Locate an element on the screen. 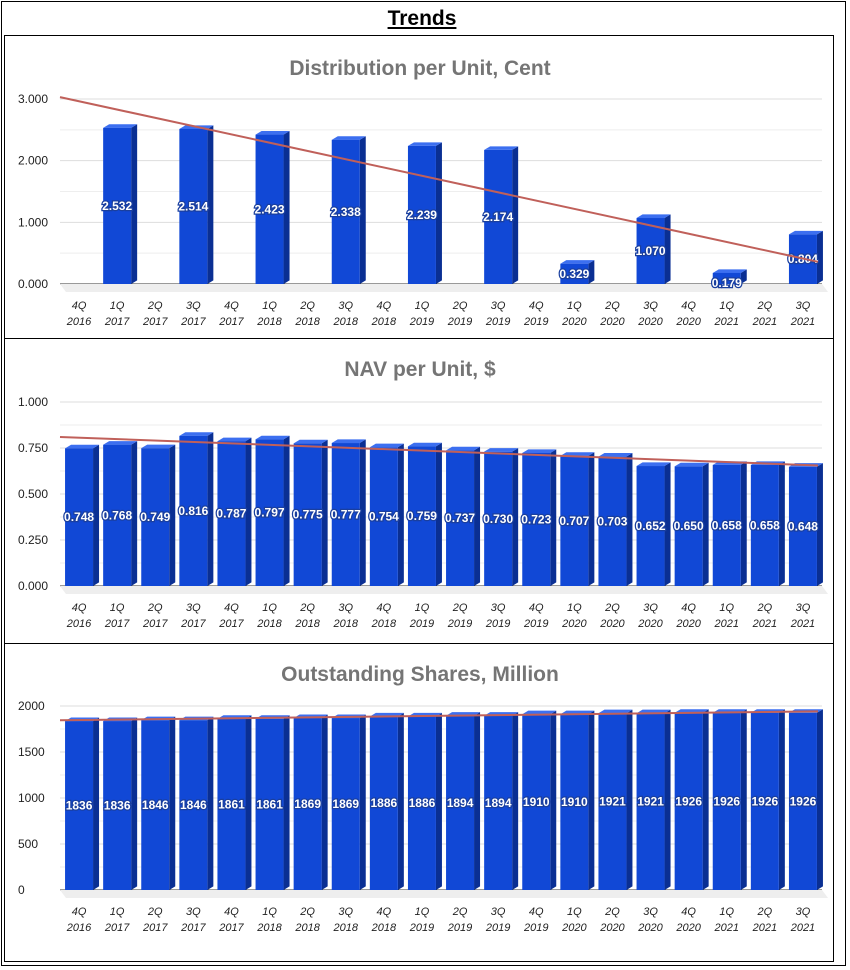 Image resolution: width=850 pixels, height=970 pixels. chart-floor is located at coordinates (444, 590).